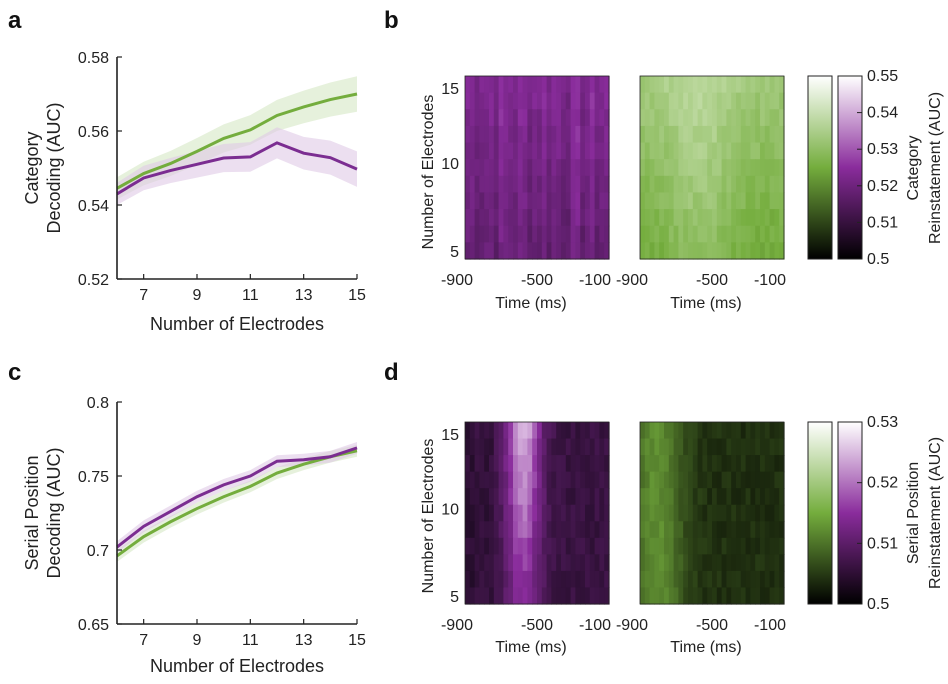  I want to click on x-axis-label: Number of Electrodes, so click(237, 324).